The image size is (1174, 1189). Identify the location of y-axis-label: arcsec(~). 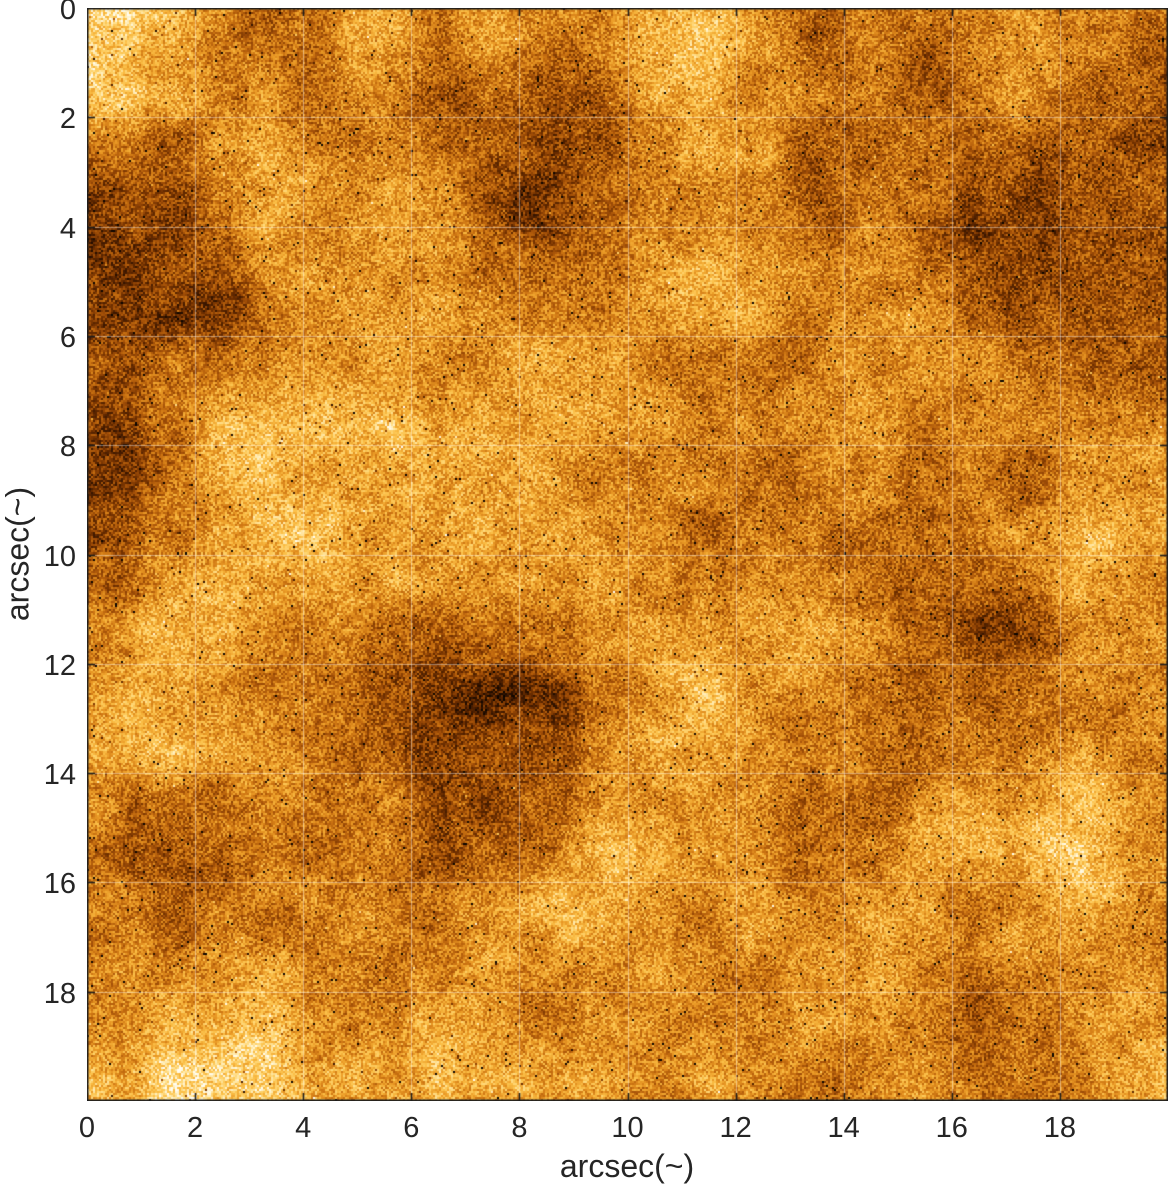
(18, 554).